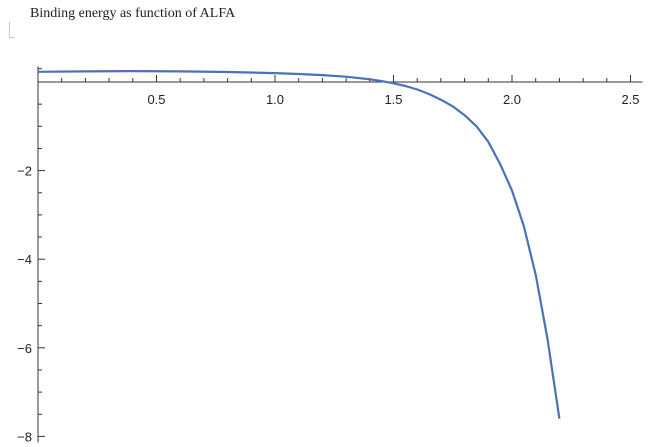  Describe the element at coordinates (24, 259) in the screenshot. I see `y-tick-label: −4` at that location.